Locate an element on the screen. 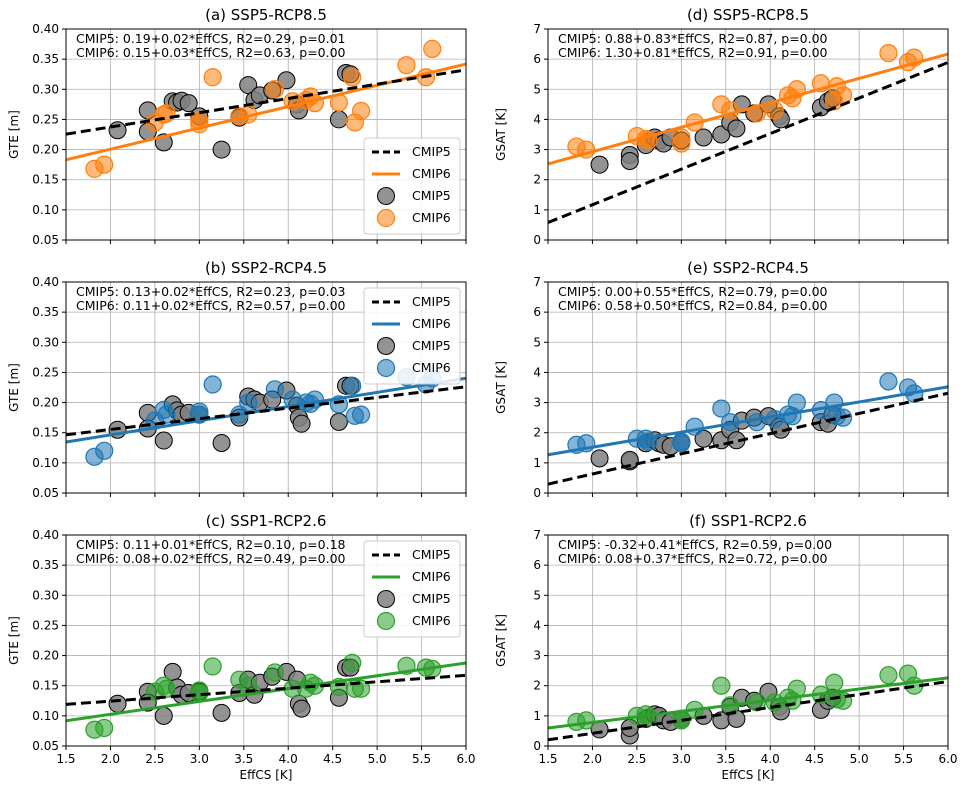  equation-cmip5: CMIP5: -0.32+0.41*EffCS, R2=0.59, p=0.00 is located at coordinates (695, 544).